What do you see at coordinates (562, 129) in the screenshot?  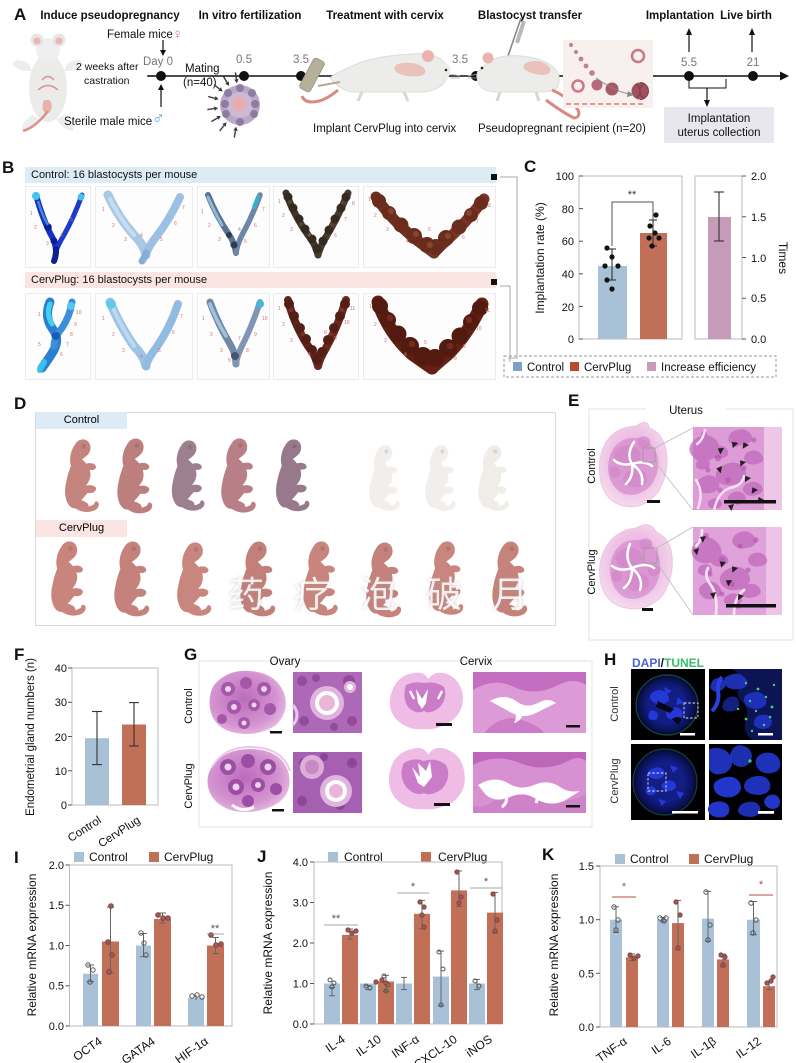 I see `svg-text:Pseudopregnant recipient (n=20: Pseudopregnant recipient (n=20)` at bounding box center [562, 129].